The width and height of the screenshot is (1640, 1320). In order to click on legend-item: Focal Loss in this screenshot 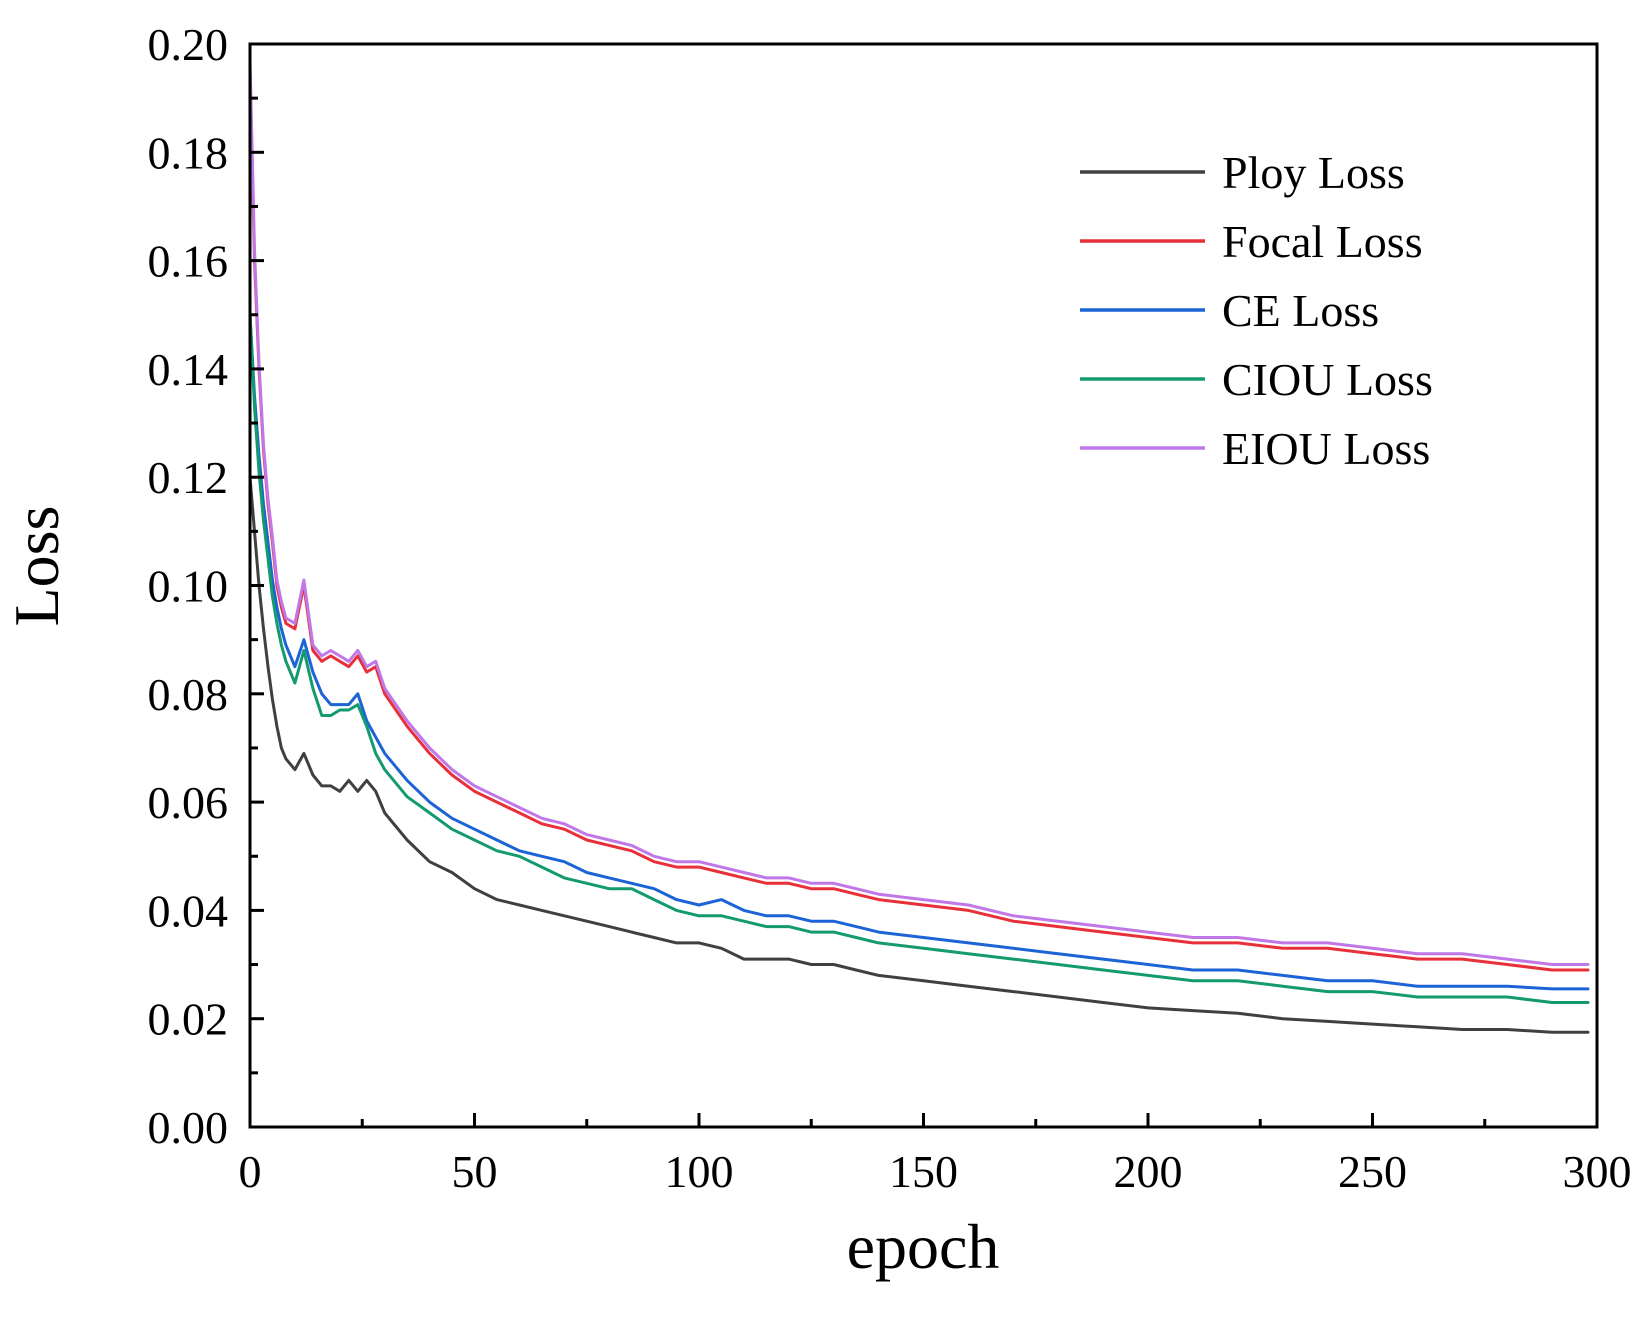, I will do `click(1251, 241)`.